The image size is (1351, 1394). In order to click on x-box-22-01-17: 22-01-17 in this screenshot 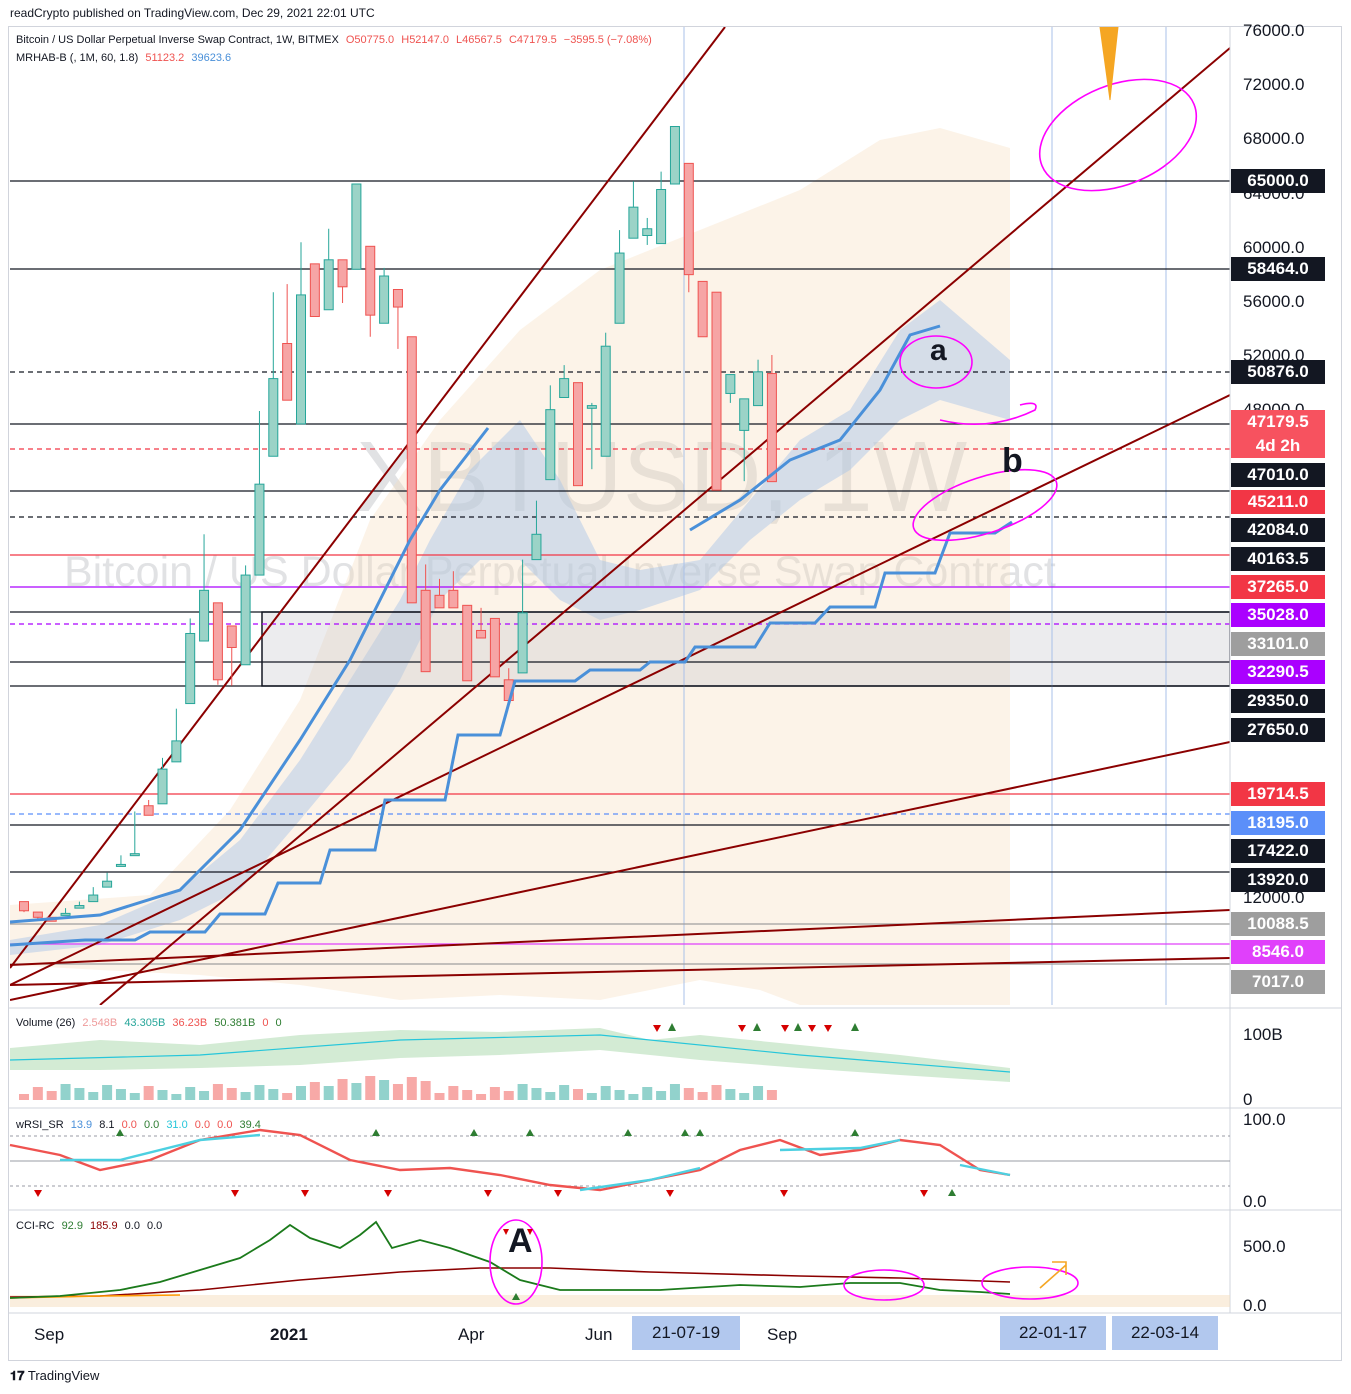, I will do `click(1053, 1333)`.